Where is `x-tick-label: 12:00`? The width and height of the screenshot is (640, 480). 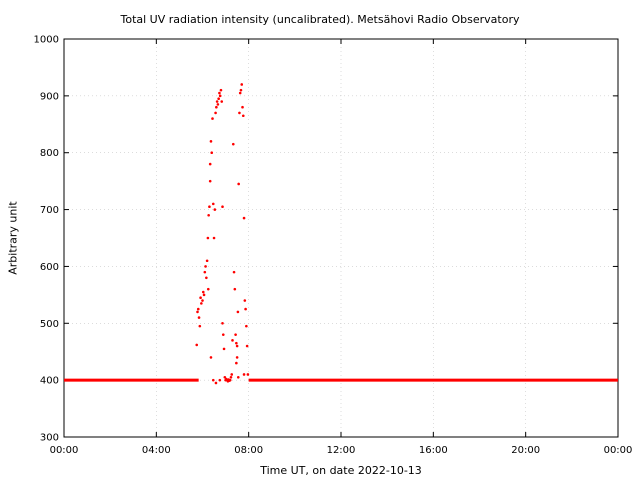 x-tick-label: 12:00 is located at coordinates (341, 450).